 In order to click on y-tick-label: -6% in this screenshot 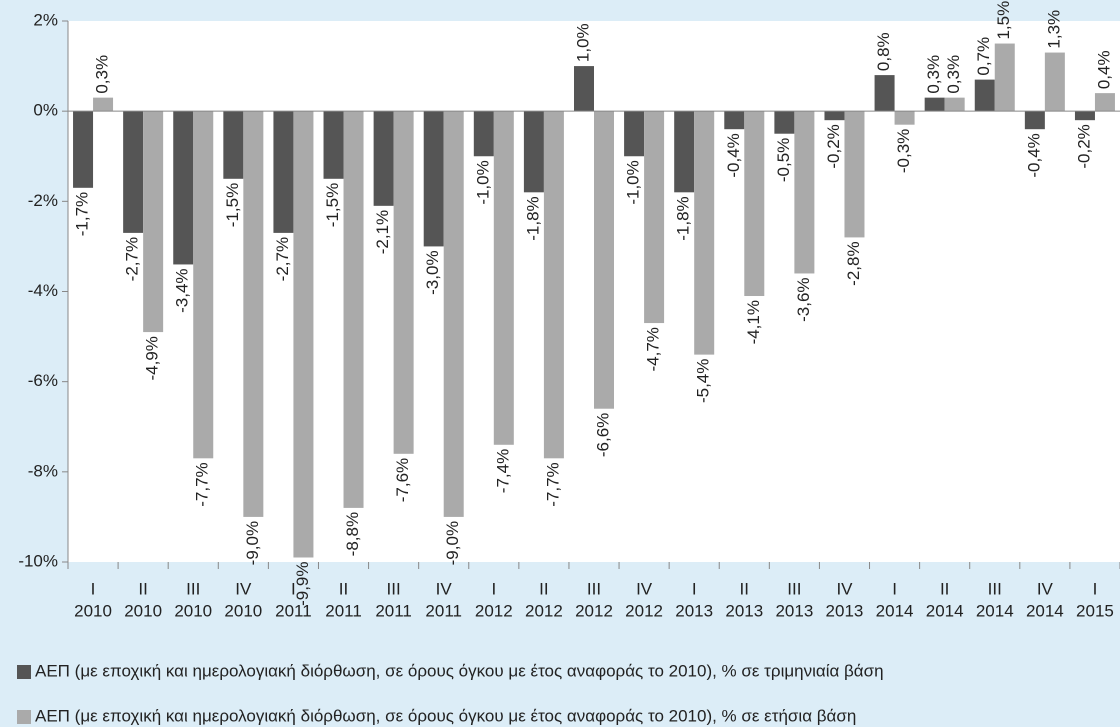, I will do `click(43, 380)`.